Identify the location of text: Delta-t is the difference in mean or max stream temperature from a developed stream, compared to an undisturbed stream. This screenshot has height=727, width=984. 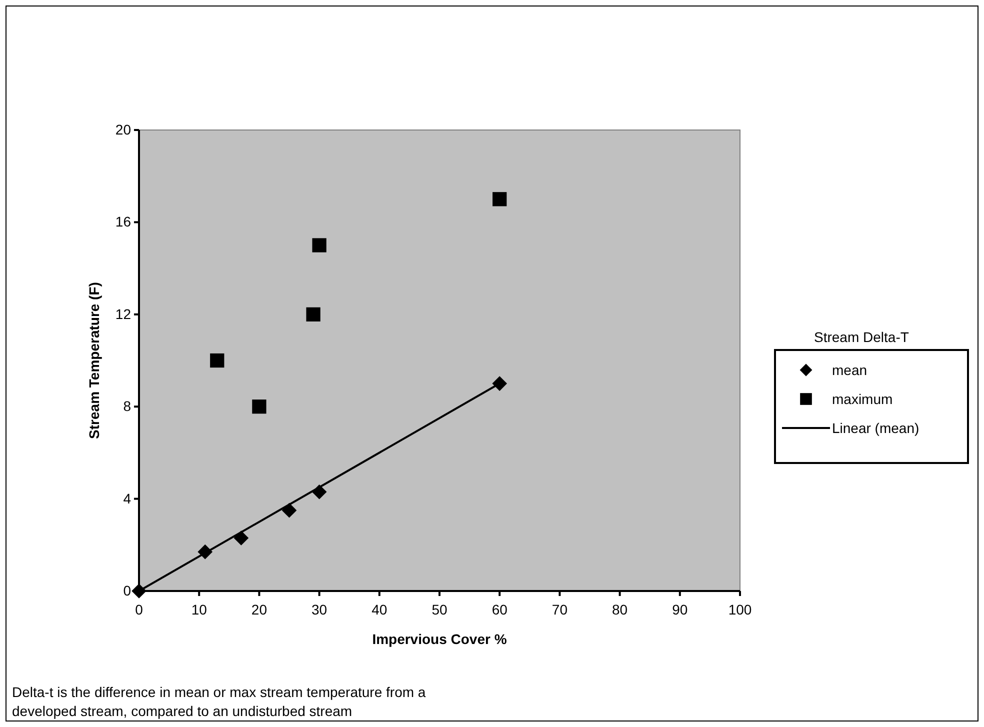
(219, 701).